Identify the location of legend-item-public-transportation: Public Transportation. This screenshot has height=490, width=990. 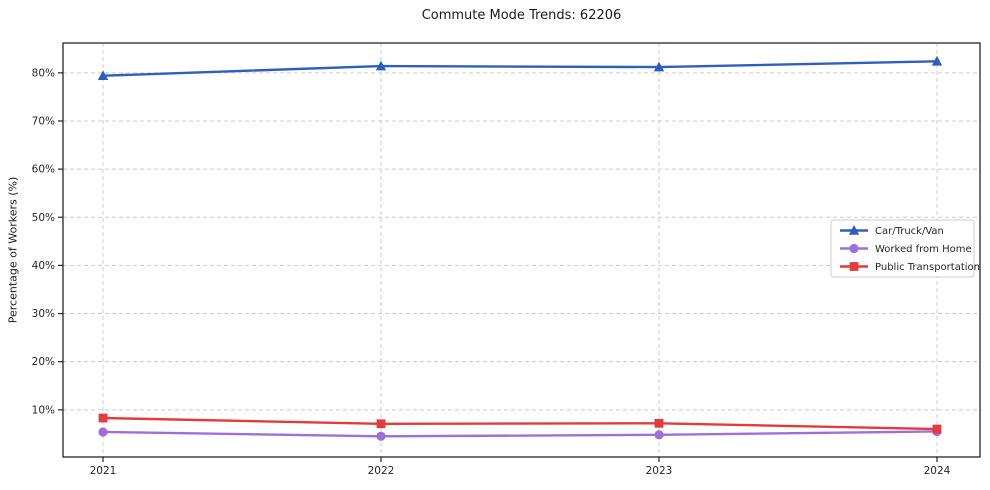
(910, 267).